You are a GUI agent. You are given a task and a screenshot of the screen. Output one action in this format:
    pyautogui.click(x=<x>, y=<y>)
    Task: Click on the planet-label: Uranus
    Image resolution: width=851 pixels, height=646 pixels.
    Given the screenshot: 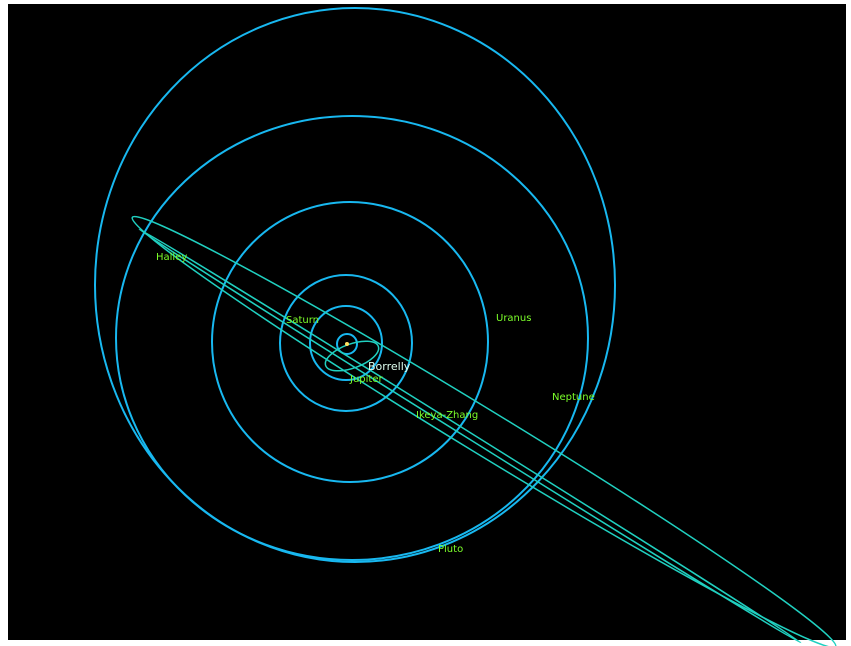 What is the action you would take?
    pyautogui.click(x=513, y=318)
    